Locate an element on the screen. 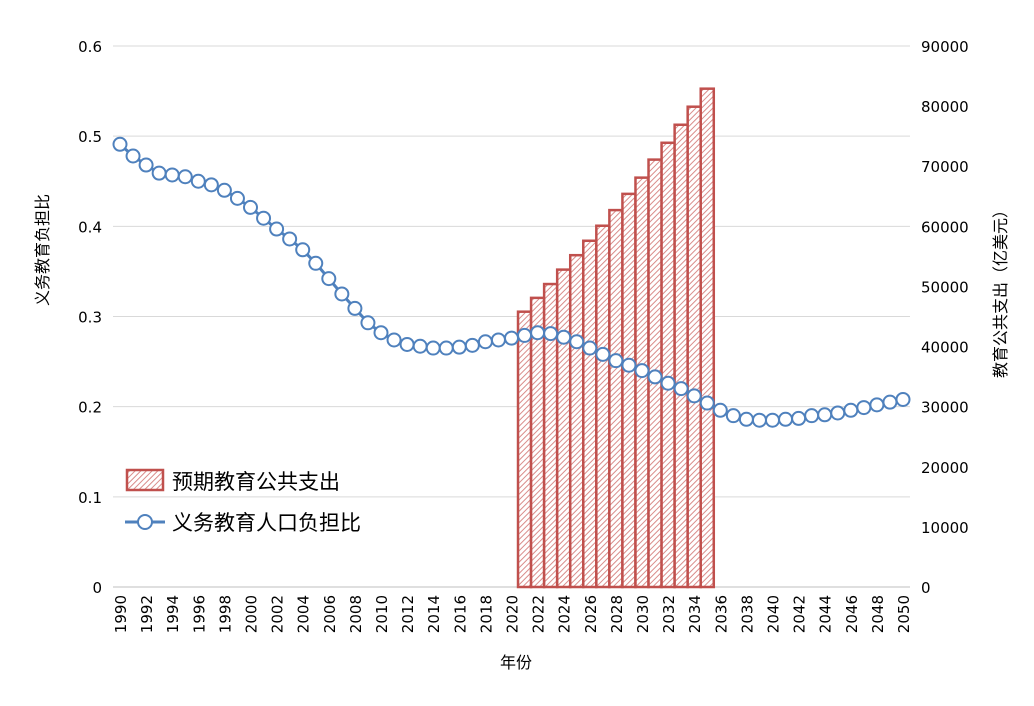 This screenshot has height=706, width=1034. x-tick-label: 2028 is located at coordinates (617, 614).